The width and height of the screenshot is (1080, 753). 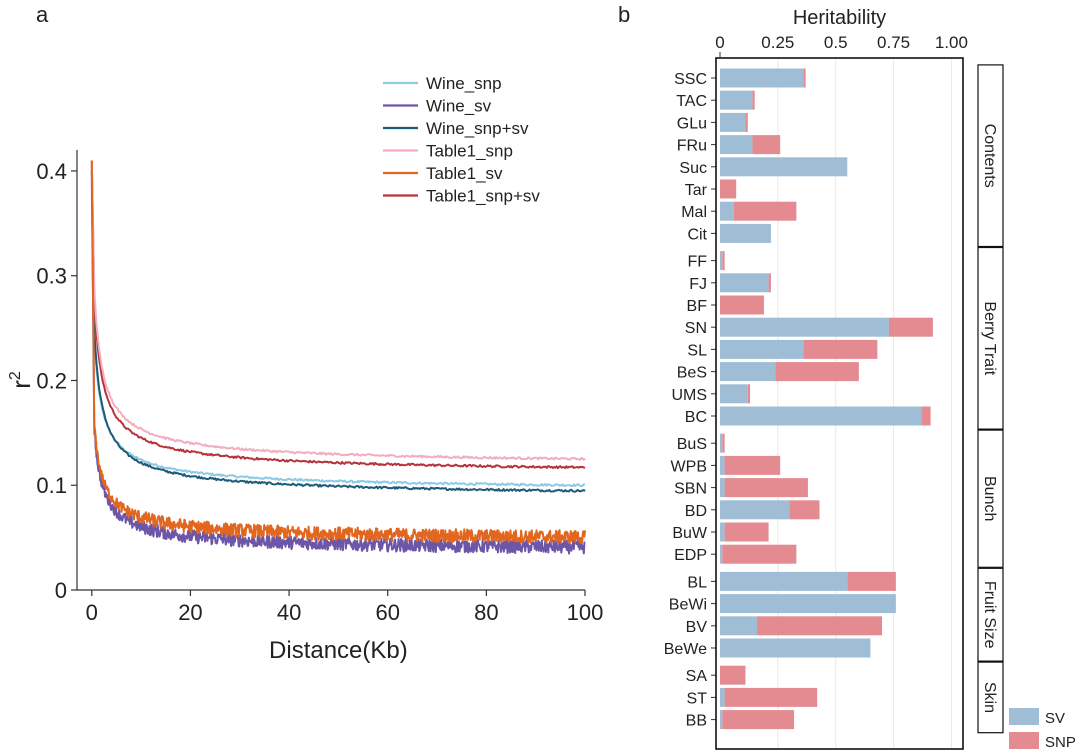 What do you see at coordinates (951, 42) in the screenshot?
I see `x-tick-label: 1.00` at bounding box center [951, 42].